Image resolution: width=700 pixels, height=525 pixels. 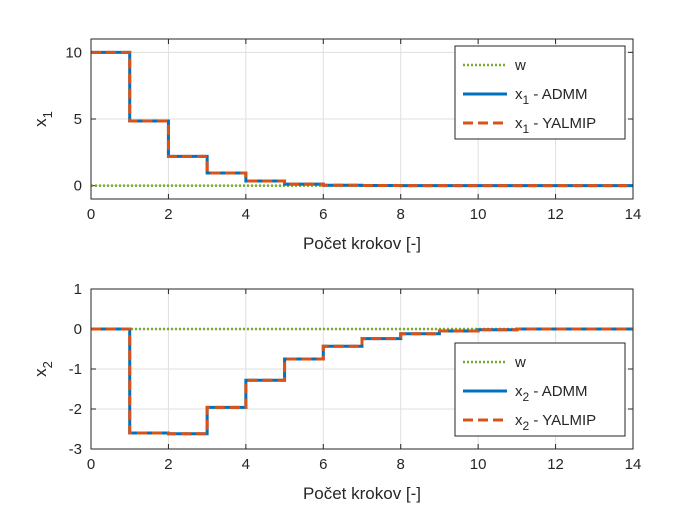 I want to click on y-axis-label: x1, so click(x=43, y=119).